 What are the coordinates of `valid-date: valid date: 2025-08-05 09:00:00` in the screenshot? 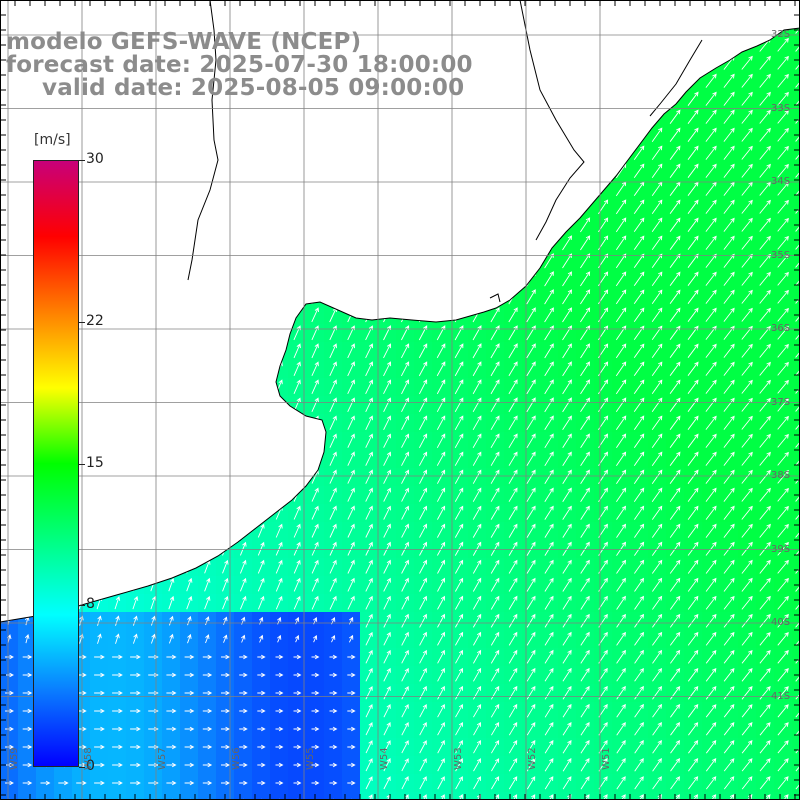 It's located at (253, 88).